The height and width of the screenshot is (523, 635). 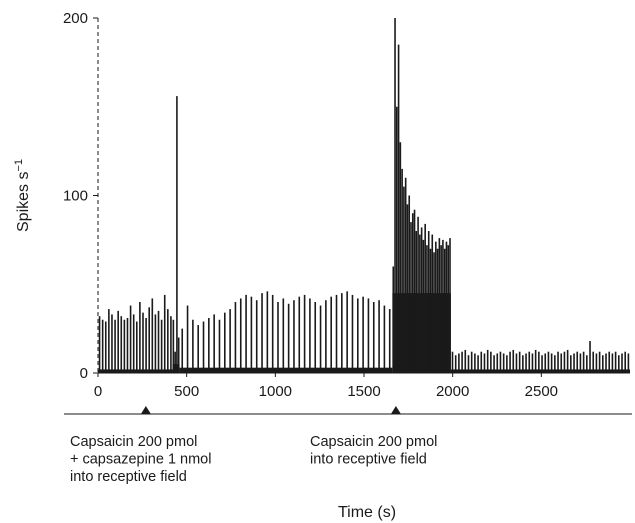 I want to click on x-tick-label: 2000, so click(x=452, y=391).